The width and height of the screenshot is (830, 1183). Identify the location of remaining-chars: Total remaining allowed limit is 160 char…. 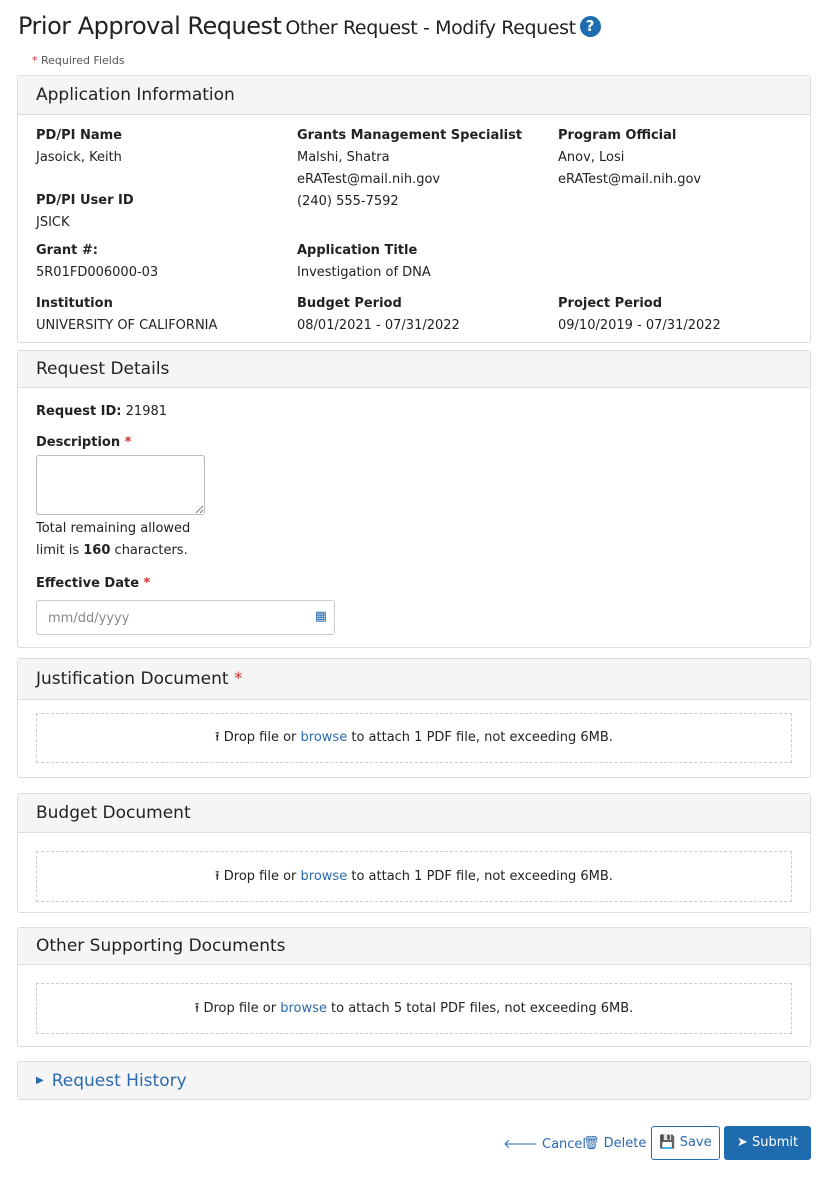
(113, 539).